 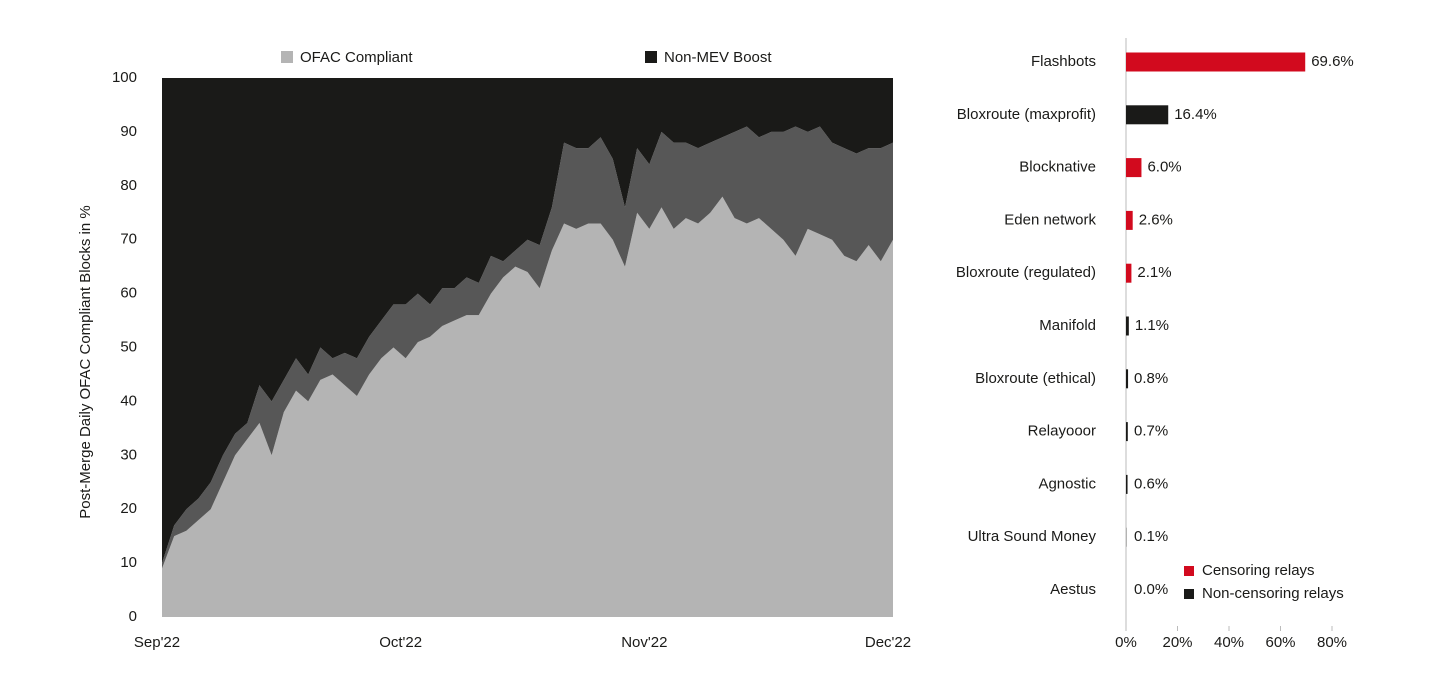 I want to click on category-label: Manifold, so click(x=1067, y=325).